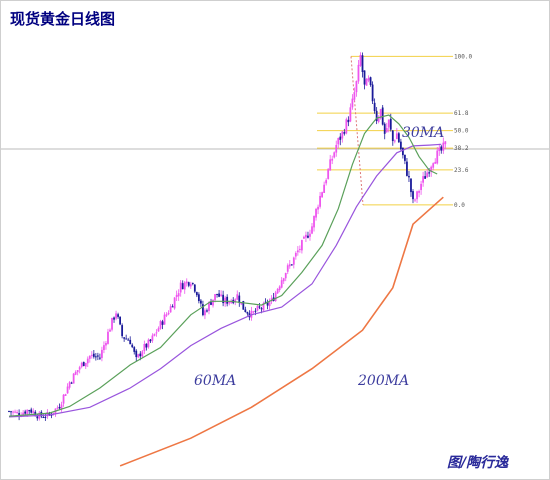  What do you see at coordinates (461, 148) in the screenshot?
I see `fib-level-label: 38.2` at bounding box center [461, 148].